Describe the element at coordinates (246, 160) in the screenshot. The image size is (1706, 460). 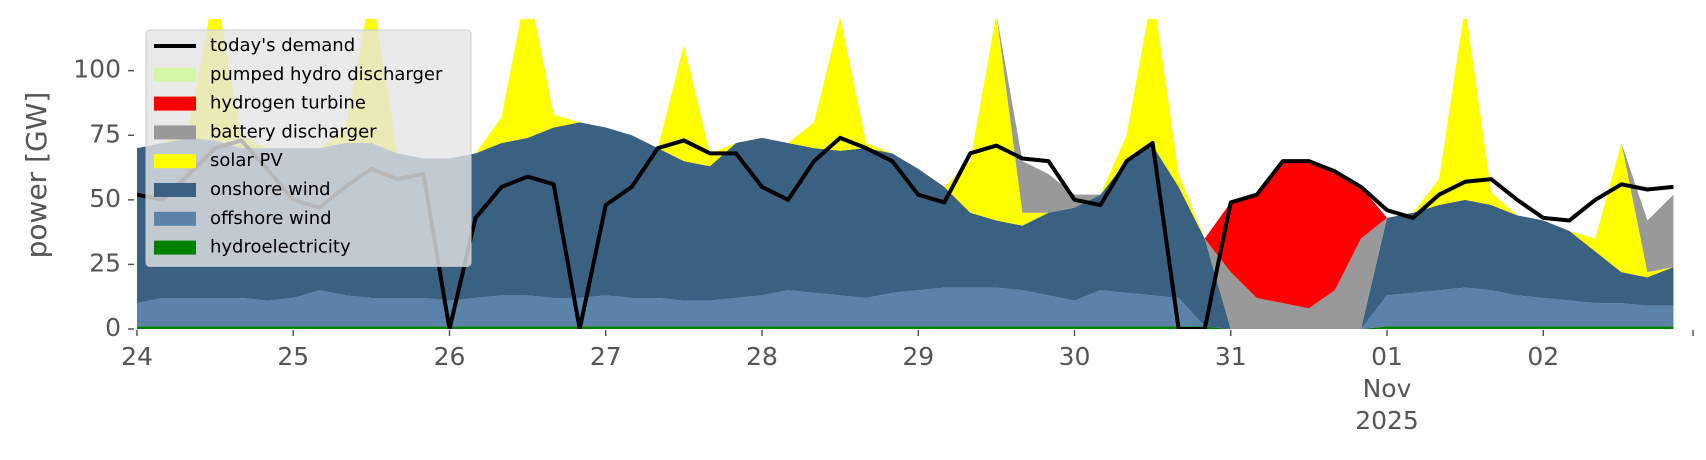
I see `legend-label: solar PV` at that location.